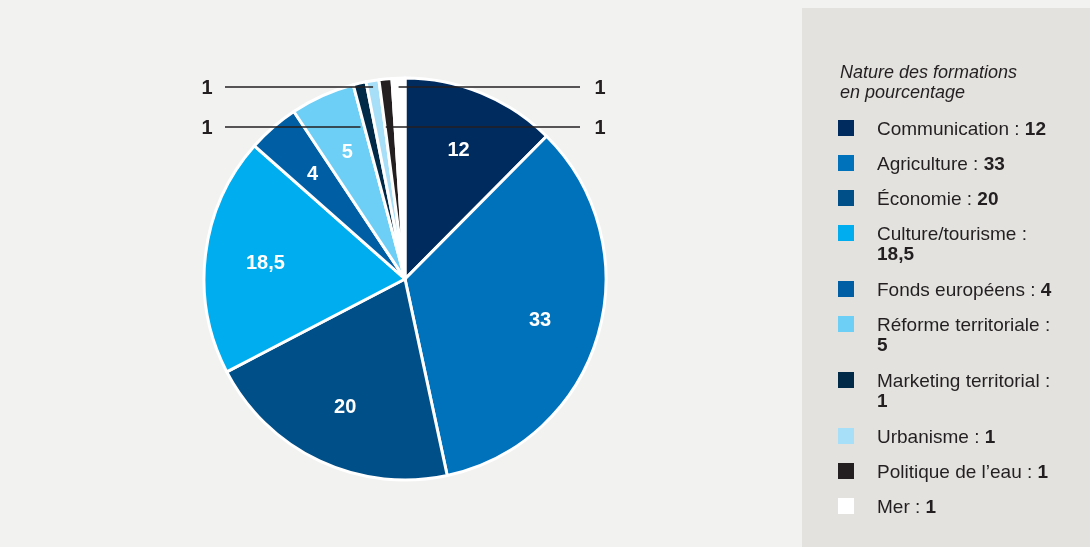 The height and width of the screenshot is (547, 1090). Describe the element at coordinates (938, 198) in the screenshot. I see `legend-label: Économie : 20` at that location.